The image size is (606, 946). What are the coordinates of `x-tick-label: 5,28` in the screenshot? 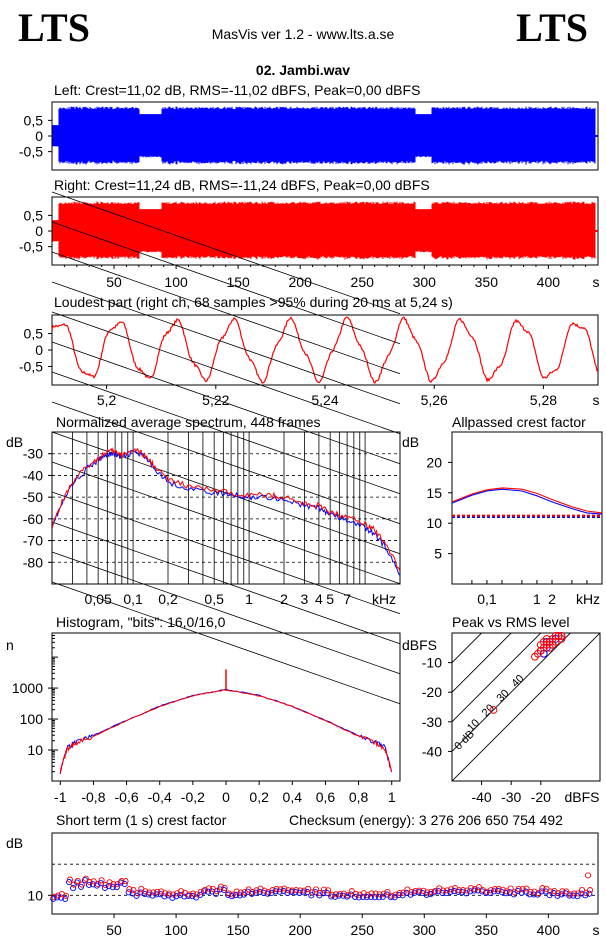 It's located at (543, 400).